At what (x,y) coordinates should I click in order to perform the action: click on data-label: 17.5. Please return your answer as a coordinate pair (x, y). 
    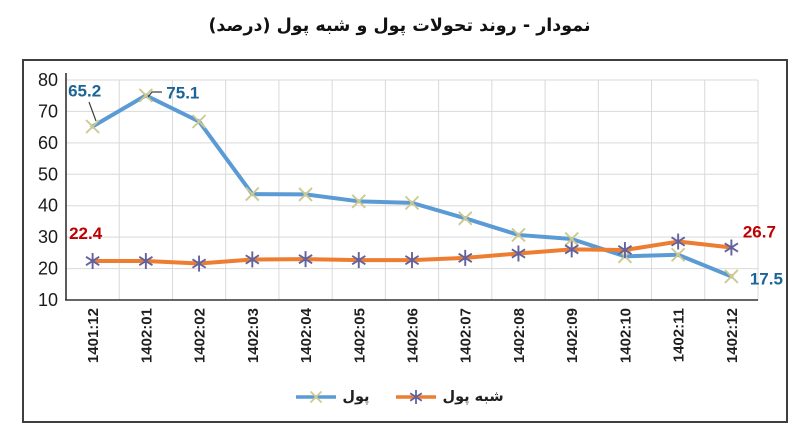
    Looking at the image, I should click on (766, 278).